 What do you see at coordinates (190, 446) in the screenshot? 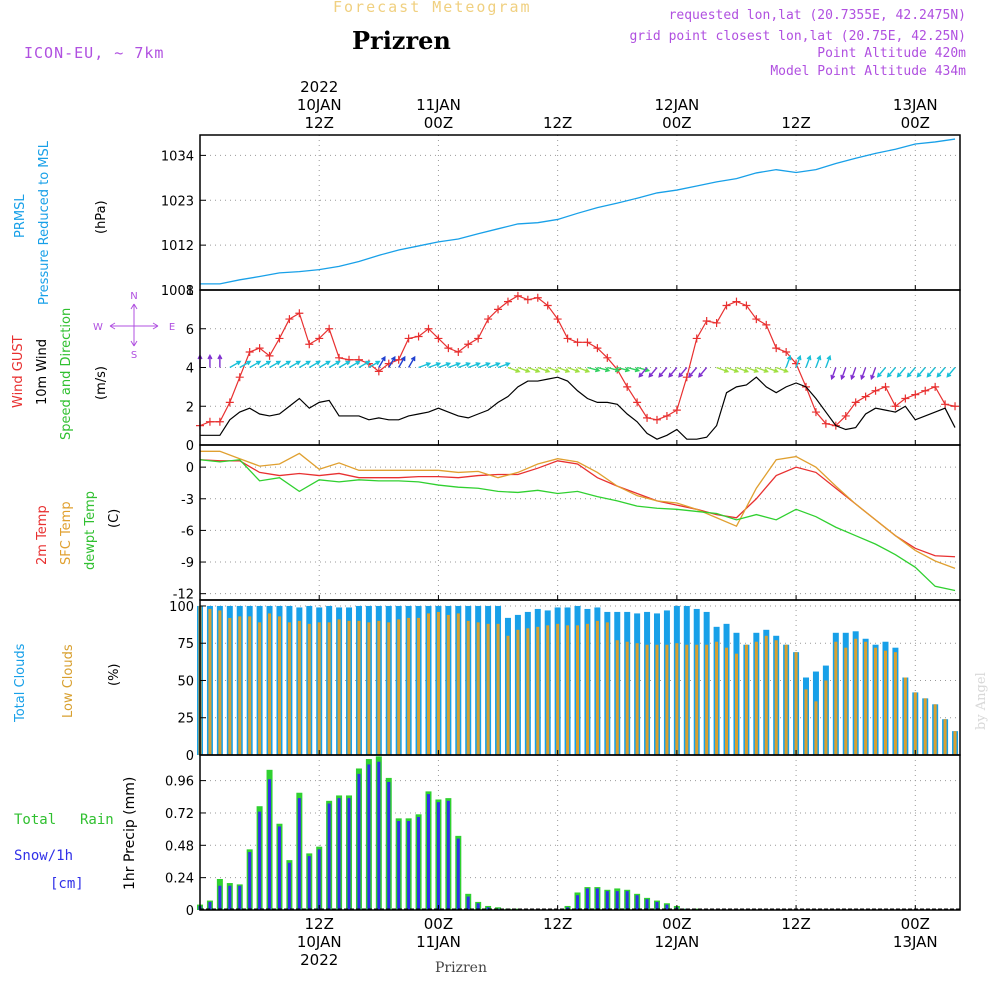
I see `y-tick-label-p2: 0` at bounding box center [190, 446].